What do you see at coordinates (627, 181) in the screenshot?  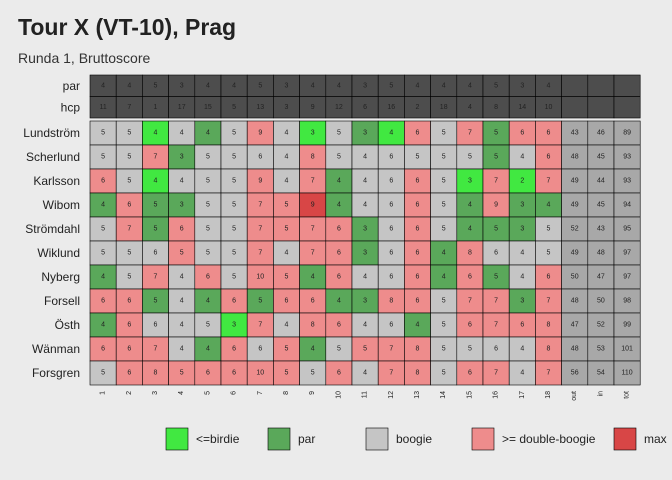 I see `score-value: 93` at bounding box center [627, 181].